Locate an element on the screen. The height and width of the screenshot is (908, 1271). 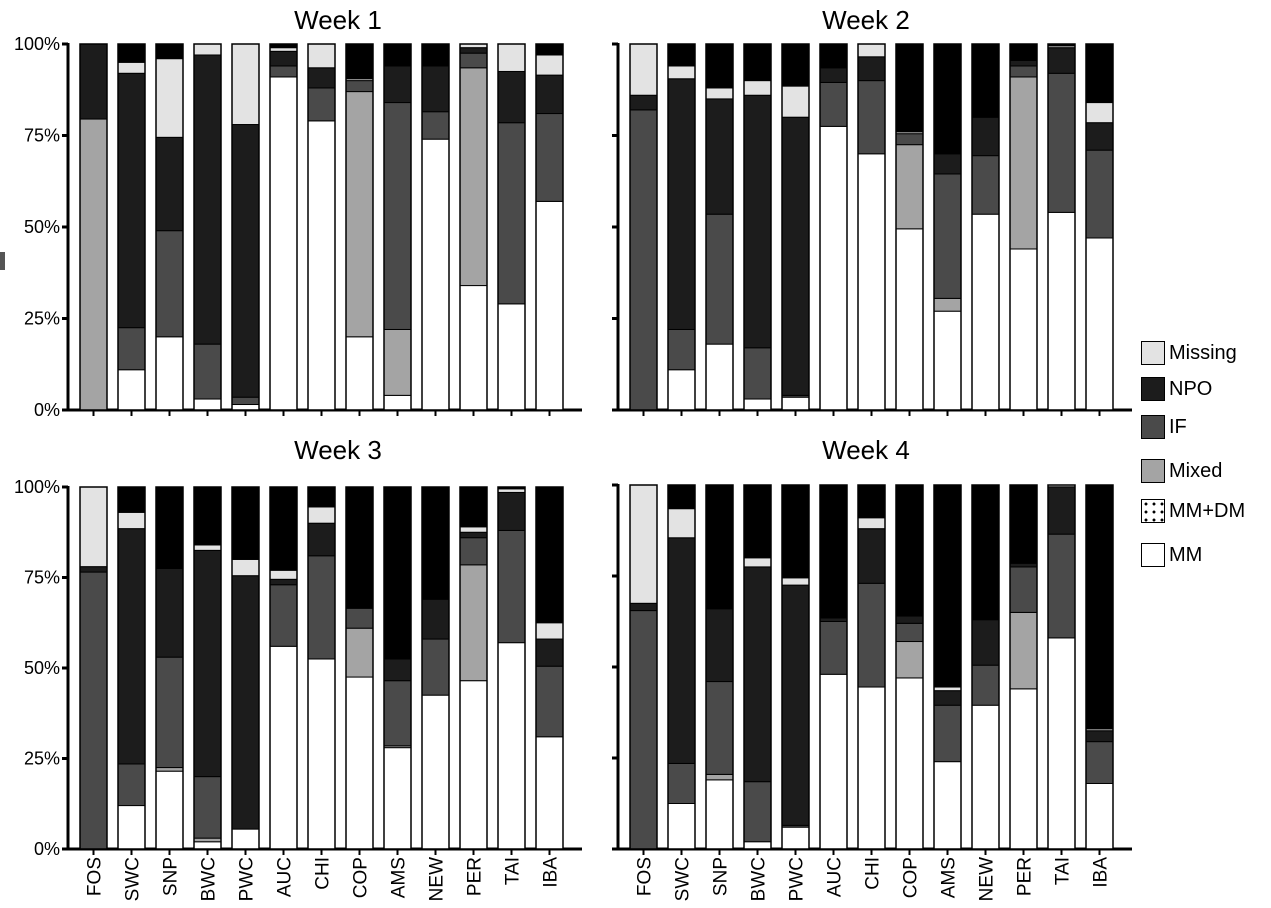
legend-item-npo: NPO is located at coordinates (1176, 389).